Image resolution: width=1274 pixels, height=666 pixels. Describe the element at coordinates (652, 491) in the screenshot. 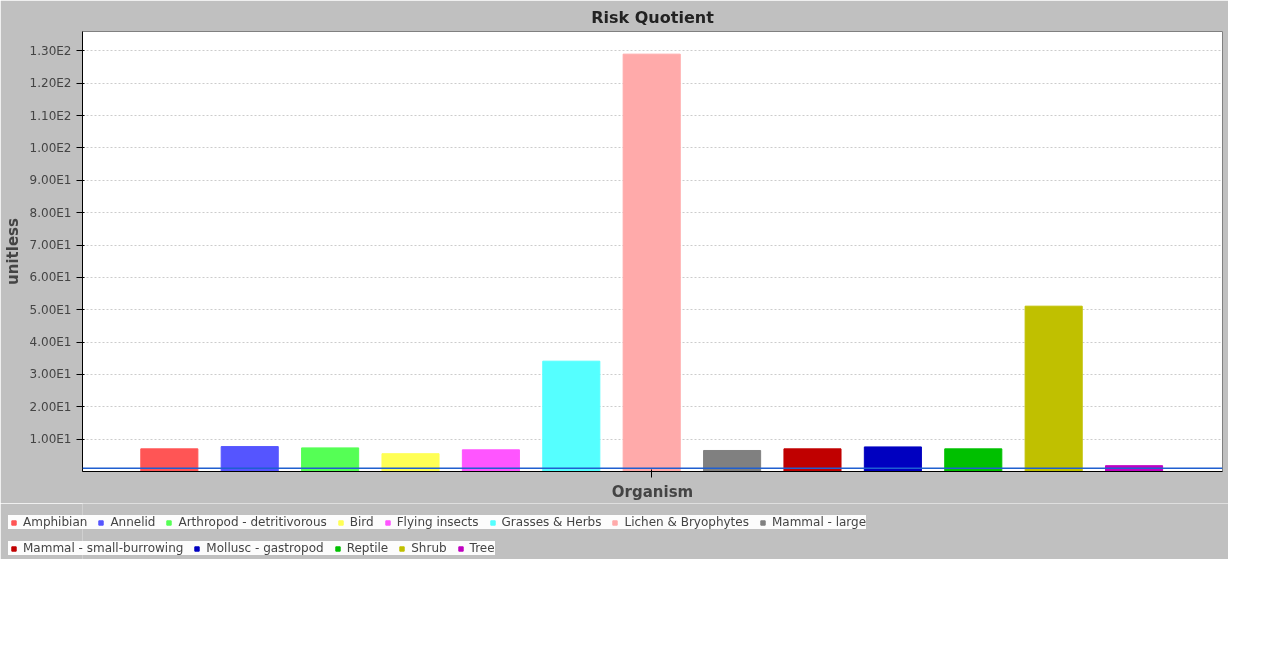

I see `x-axis-title: Organism` at that location.